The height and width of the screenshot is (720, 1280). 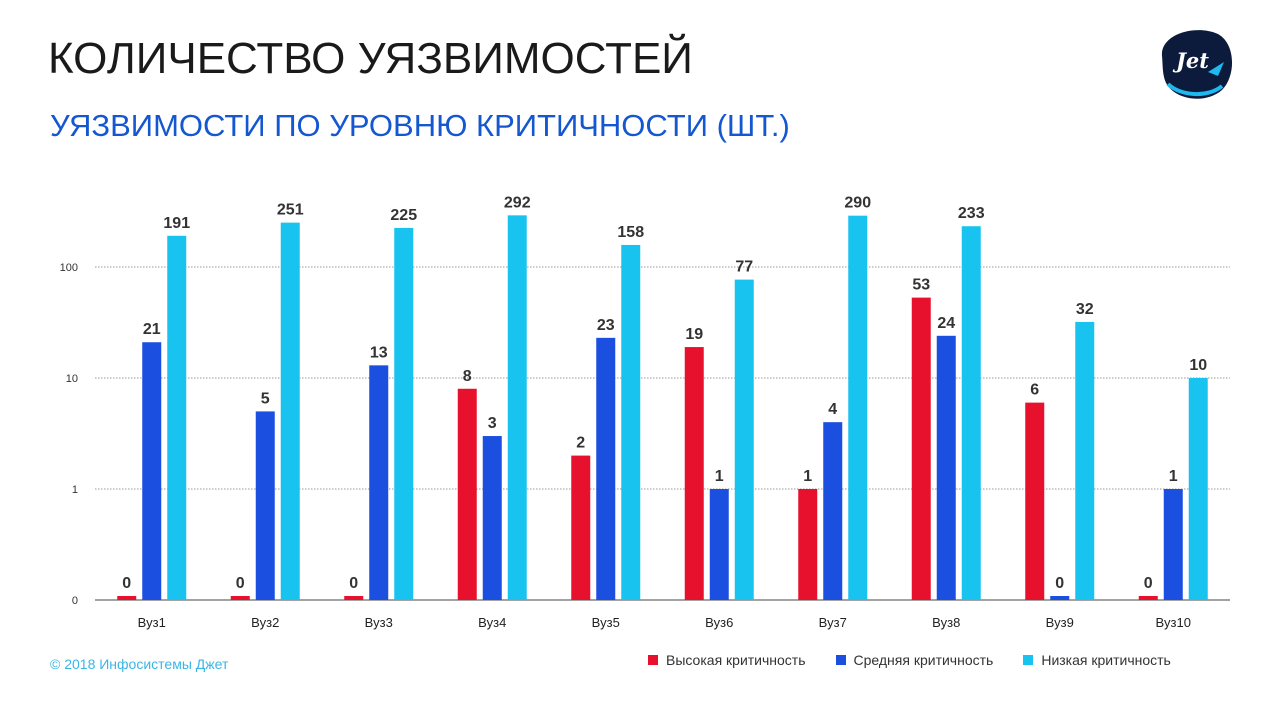 What do you see at coordinates (580, 443) in the screenshot?
I see `data-label: 2` at bounding box center [580, 443].